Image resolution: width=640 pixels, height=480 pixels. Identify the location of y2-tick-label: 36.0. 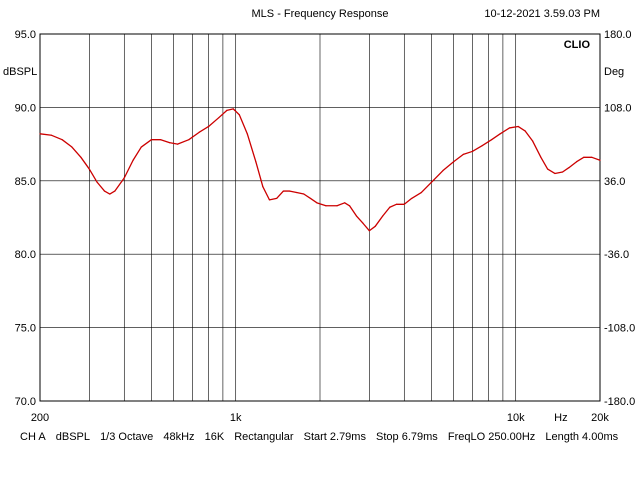
(614, 182).